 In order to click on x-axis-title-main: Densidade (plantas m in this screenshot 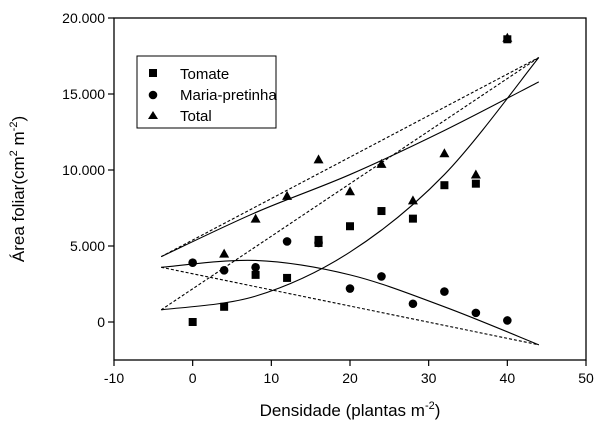, I will do `click(342, 410)`.